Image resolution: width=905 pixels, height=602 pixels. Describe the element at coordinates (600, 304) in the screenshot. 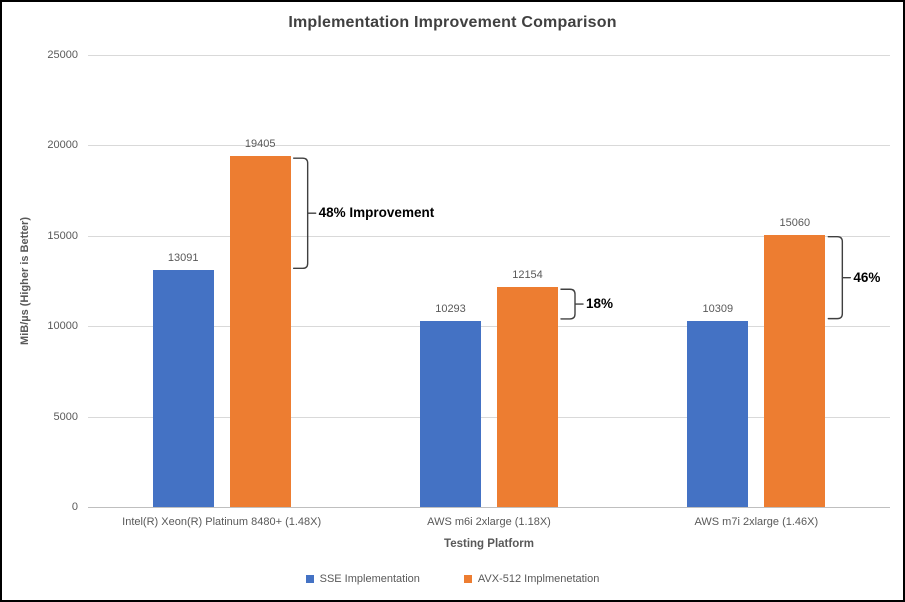

I see `annotation-label: 18%` at that location.